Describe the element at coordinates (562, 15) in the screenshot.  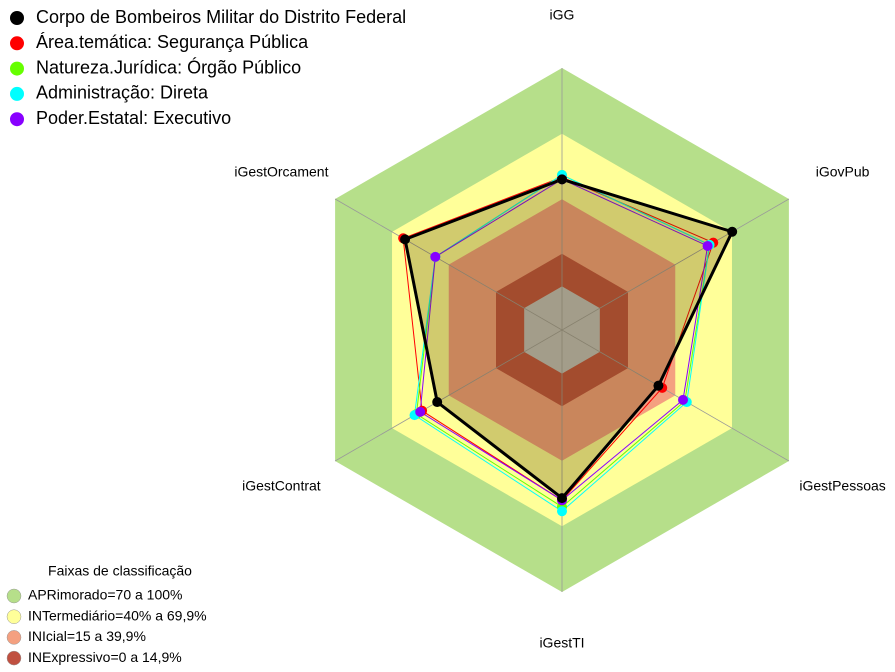
I see `axis-label: iGG` at that location.